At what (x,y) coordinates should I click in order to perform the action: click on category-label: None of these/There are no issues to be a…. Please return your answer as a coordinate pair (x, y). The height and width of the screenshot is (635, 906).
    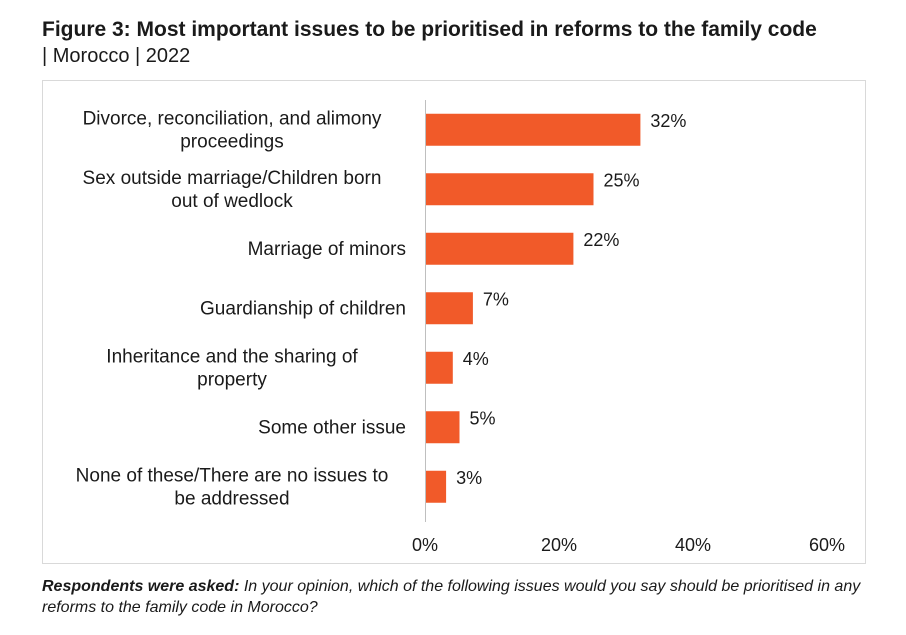
    Looking at the image, I should click on (232, 487).